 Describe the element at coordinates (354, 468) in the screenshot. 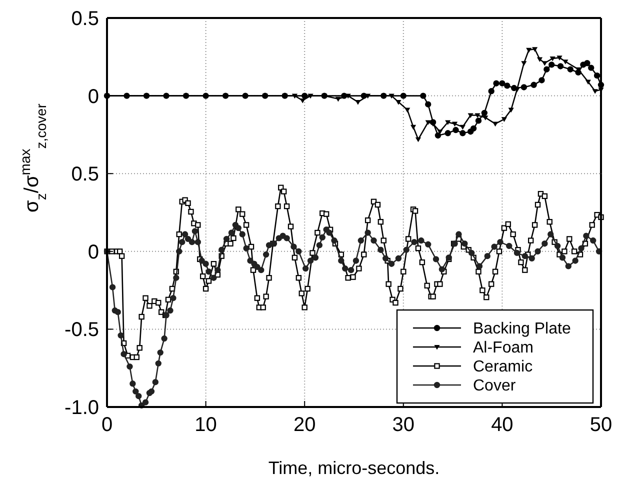

I see `x-axis-title: Time, micro-seconds.` at that location.